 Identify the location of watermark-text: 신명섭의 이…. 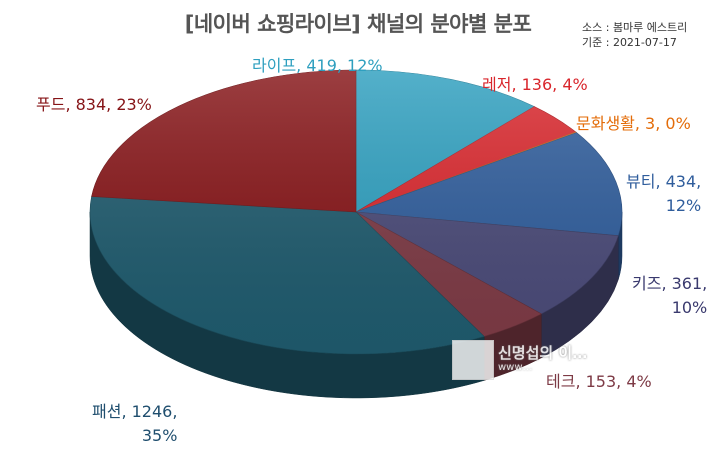
(543, 353).